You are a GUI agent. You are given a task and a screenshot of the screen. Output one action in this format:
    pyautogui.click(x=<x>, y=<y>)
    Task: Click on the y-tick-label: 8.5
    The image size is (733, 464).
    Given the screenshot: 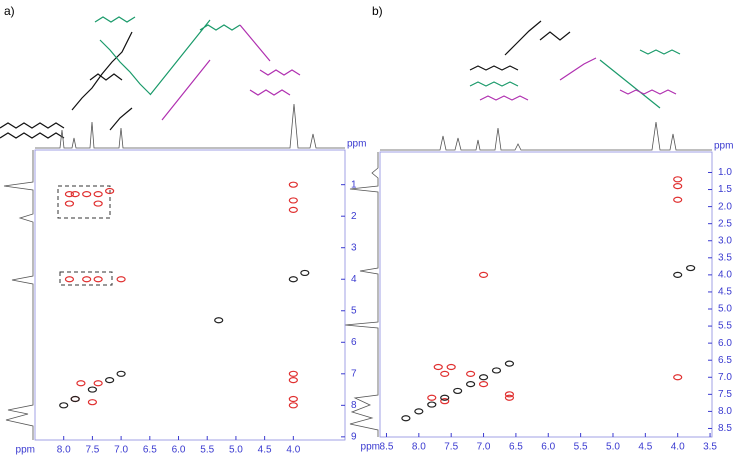 What is the action you would take?
    pyautogui.click(x=725, y=428)
    